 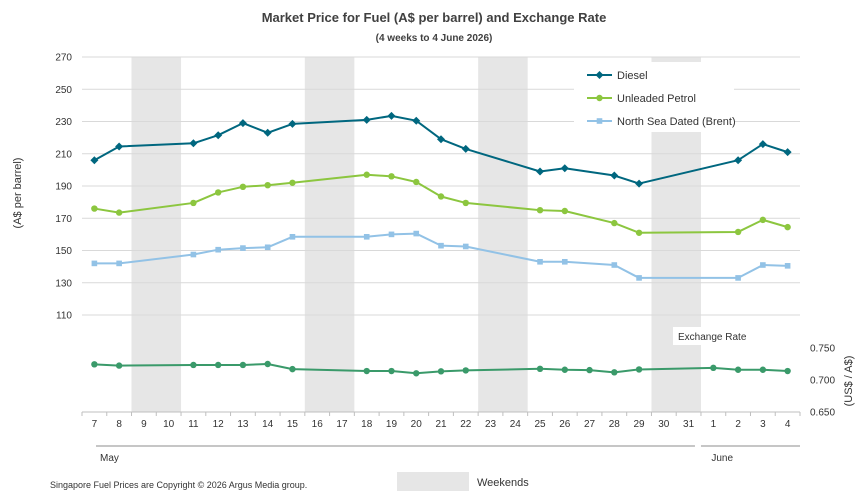 What do you see at coordinates (676, 122) in the screenshot?
I see `legend-label: North Sea Dated (Brent)` at bounding box center [676, 122].